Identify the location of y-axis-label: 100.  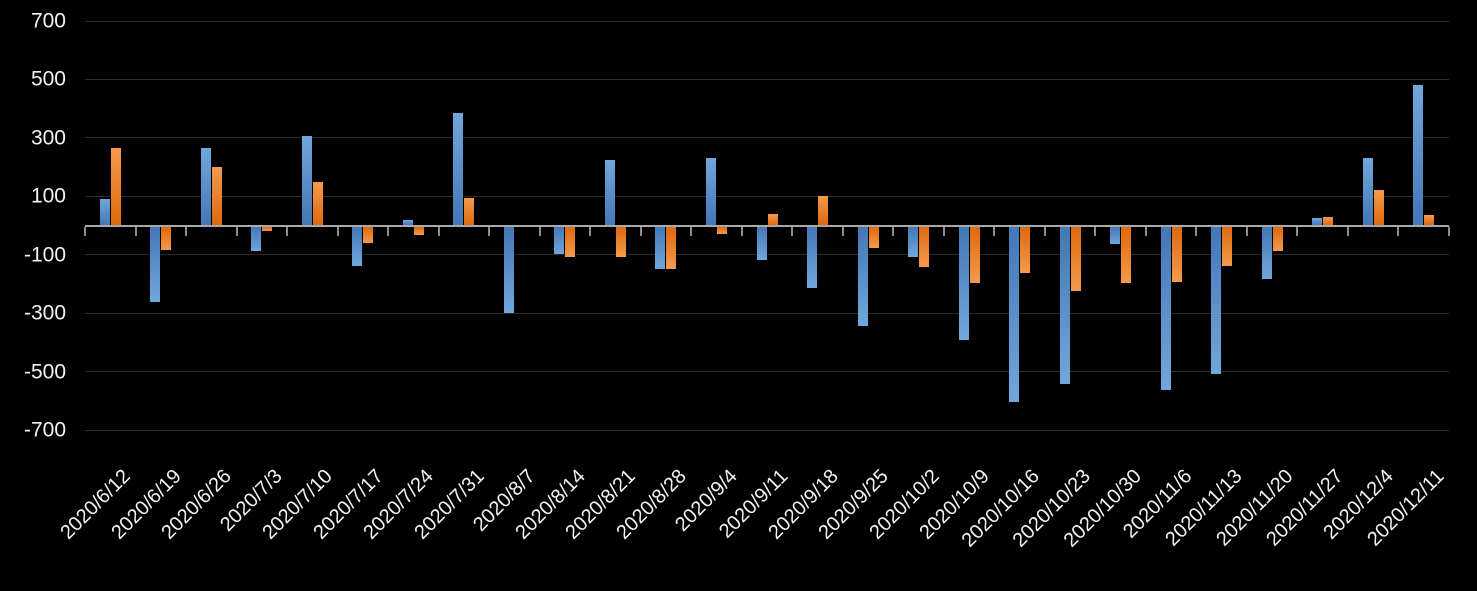
(48, 196).